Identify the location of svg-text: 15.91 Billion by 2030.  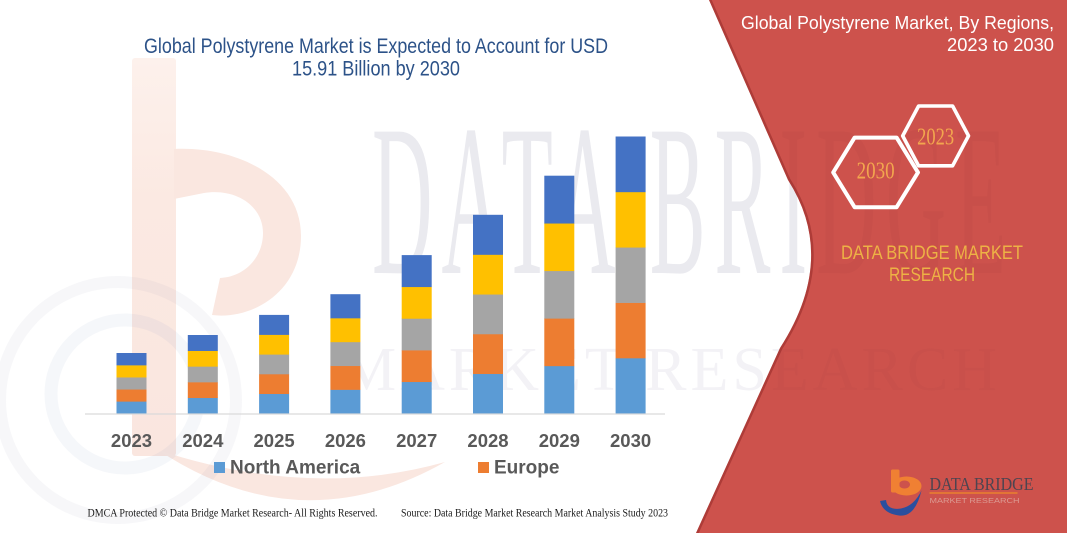
(376, 69).